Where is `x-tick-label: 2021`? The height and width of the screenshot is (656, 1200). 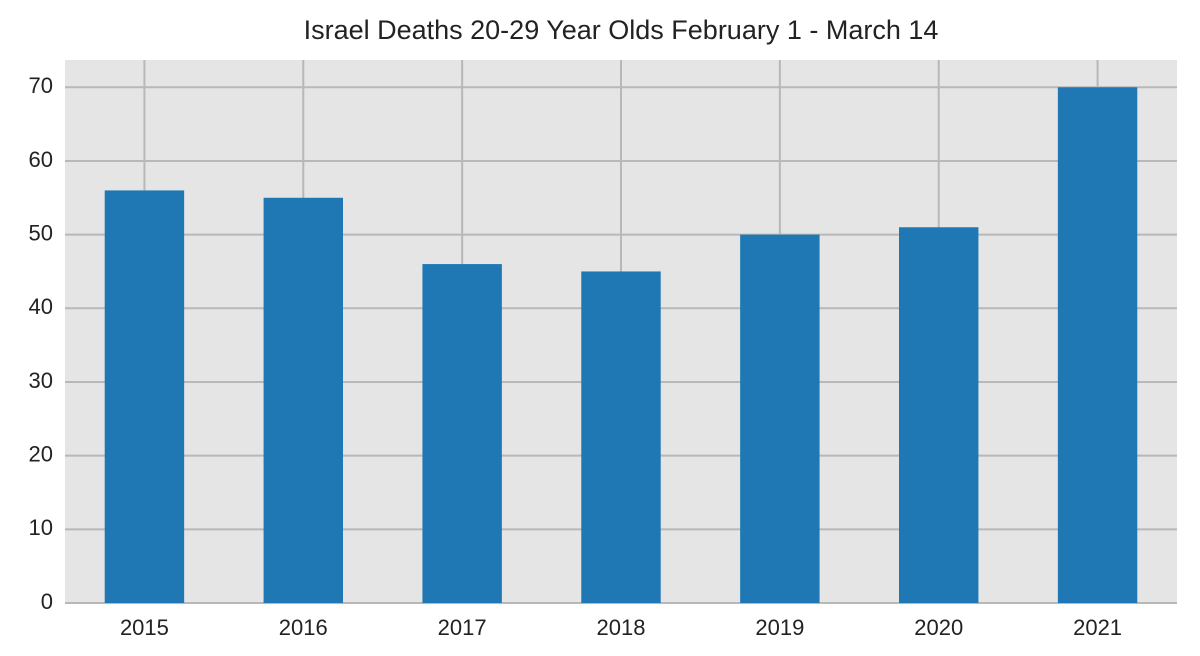 x-tick-label: 2021 is located at coordinates (1097, 627).